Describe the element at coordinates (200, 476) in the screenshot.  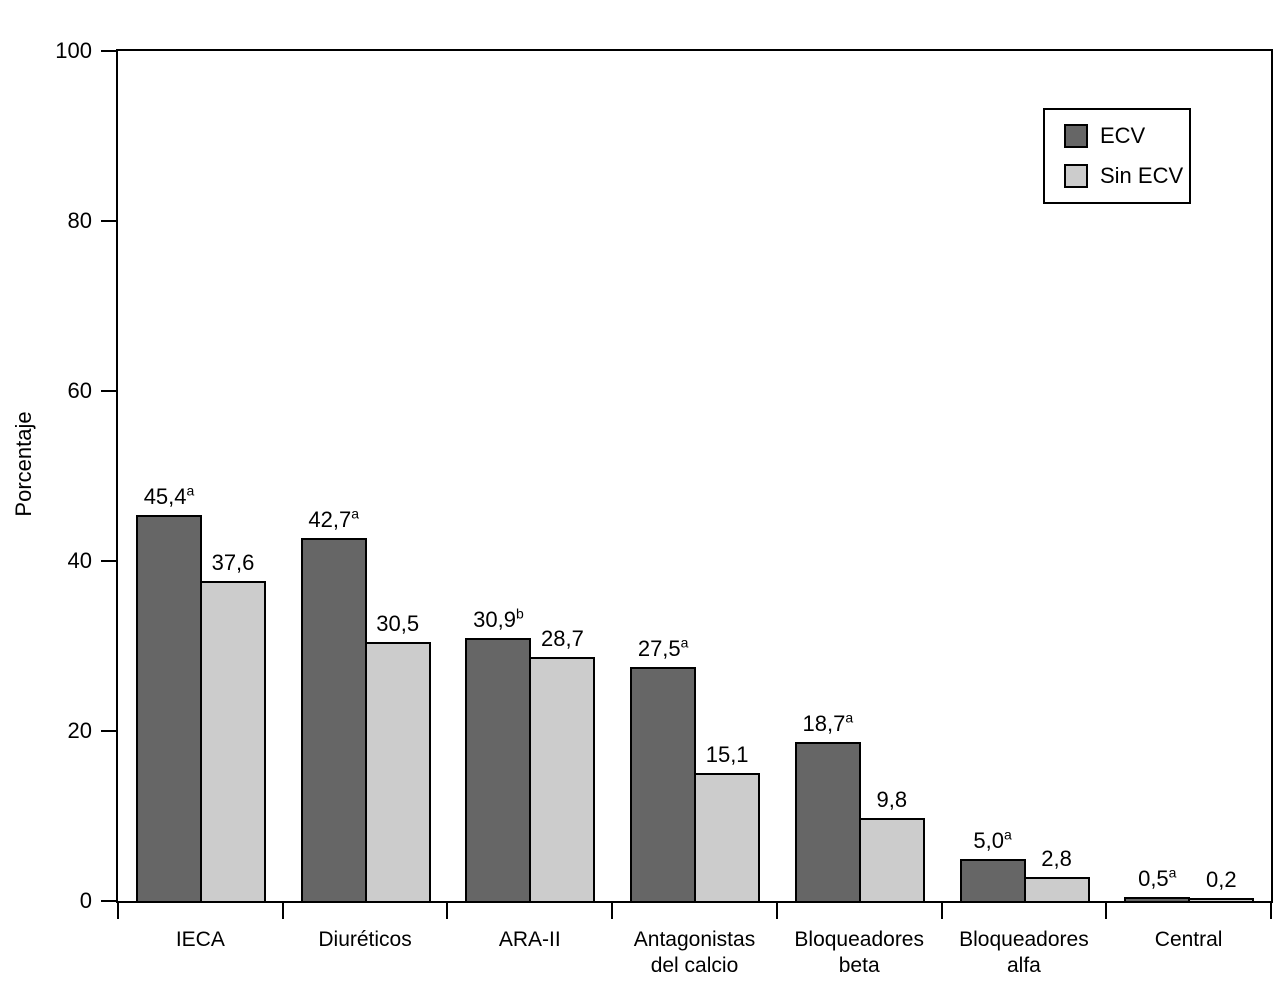
I see `bar-group: 45,4a 37,6` at that location.